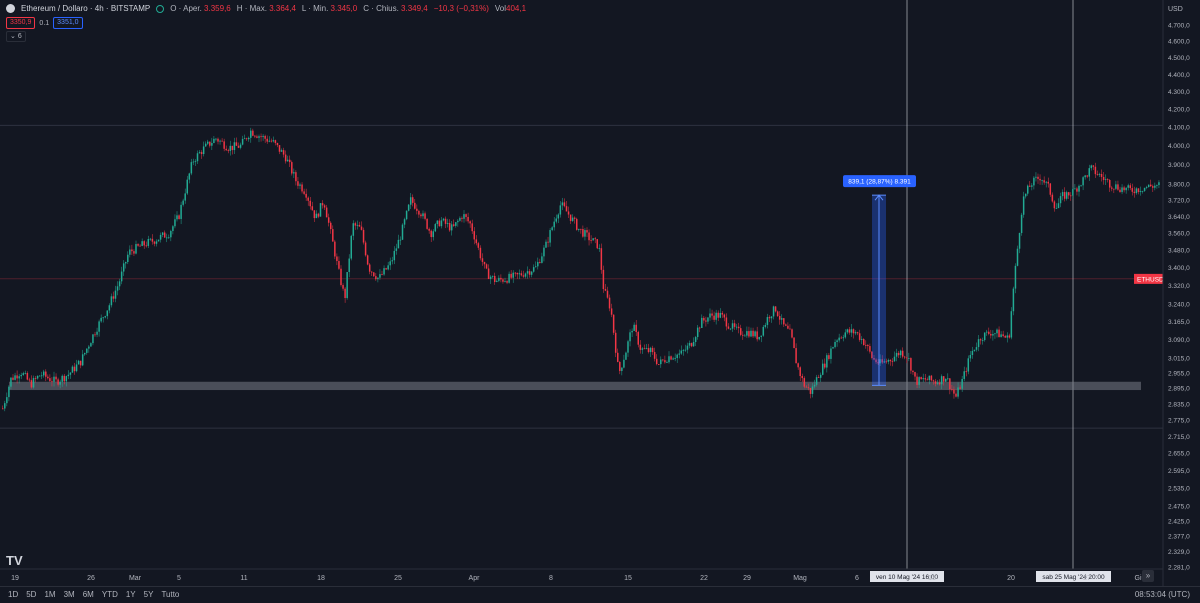 The height and width of the screenshot is (603, 1200). Describe the element at coordinates (109, 594) in the screenshot. I see `range-button: YTD` at that location.